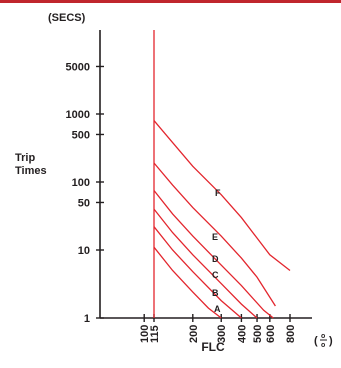  What do you see at coordinates (67, 18) in the screenshot?
I see `y-unit-label: (SECS)` at bounding box center [67, 18].